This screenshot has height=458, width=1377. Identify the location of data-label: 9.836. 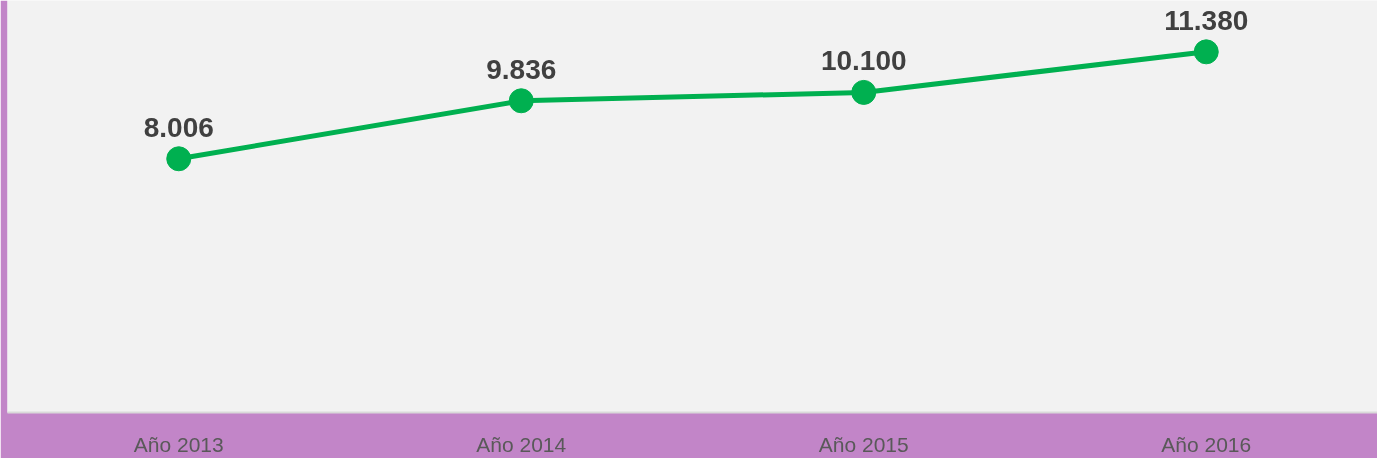
(521, 69).